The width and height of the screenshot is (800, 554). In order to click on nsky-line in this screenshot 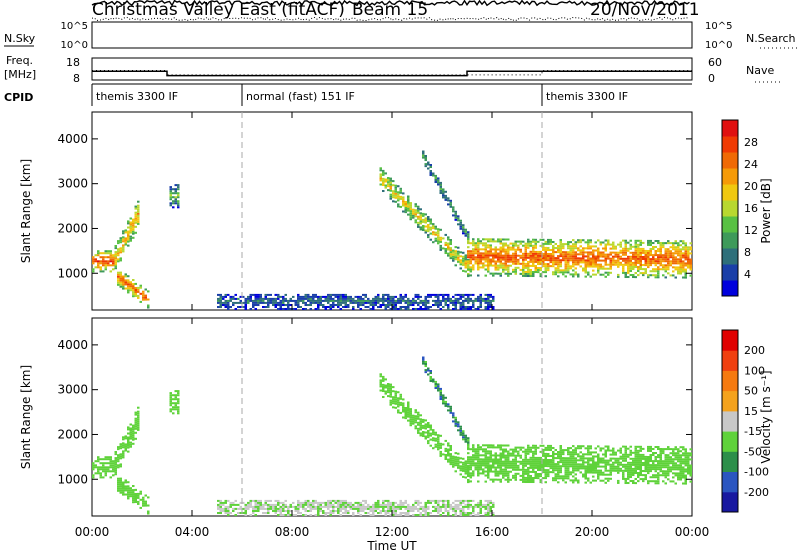, I will do `click(390, 3)`.